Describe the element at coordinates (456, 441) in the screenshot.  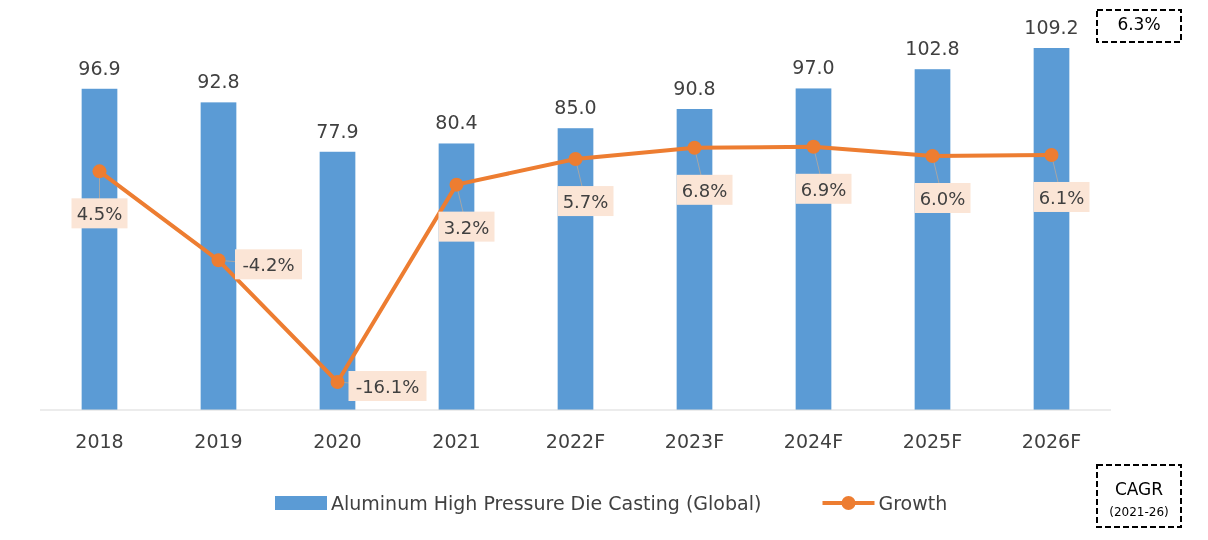
I see `x-tick-label: 2021` at that location.